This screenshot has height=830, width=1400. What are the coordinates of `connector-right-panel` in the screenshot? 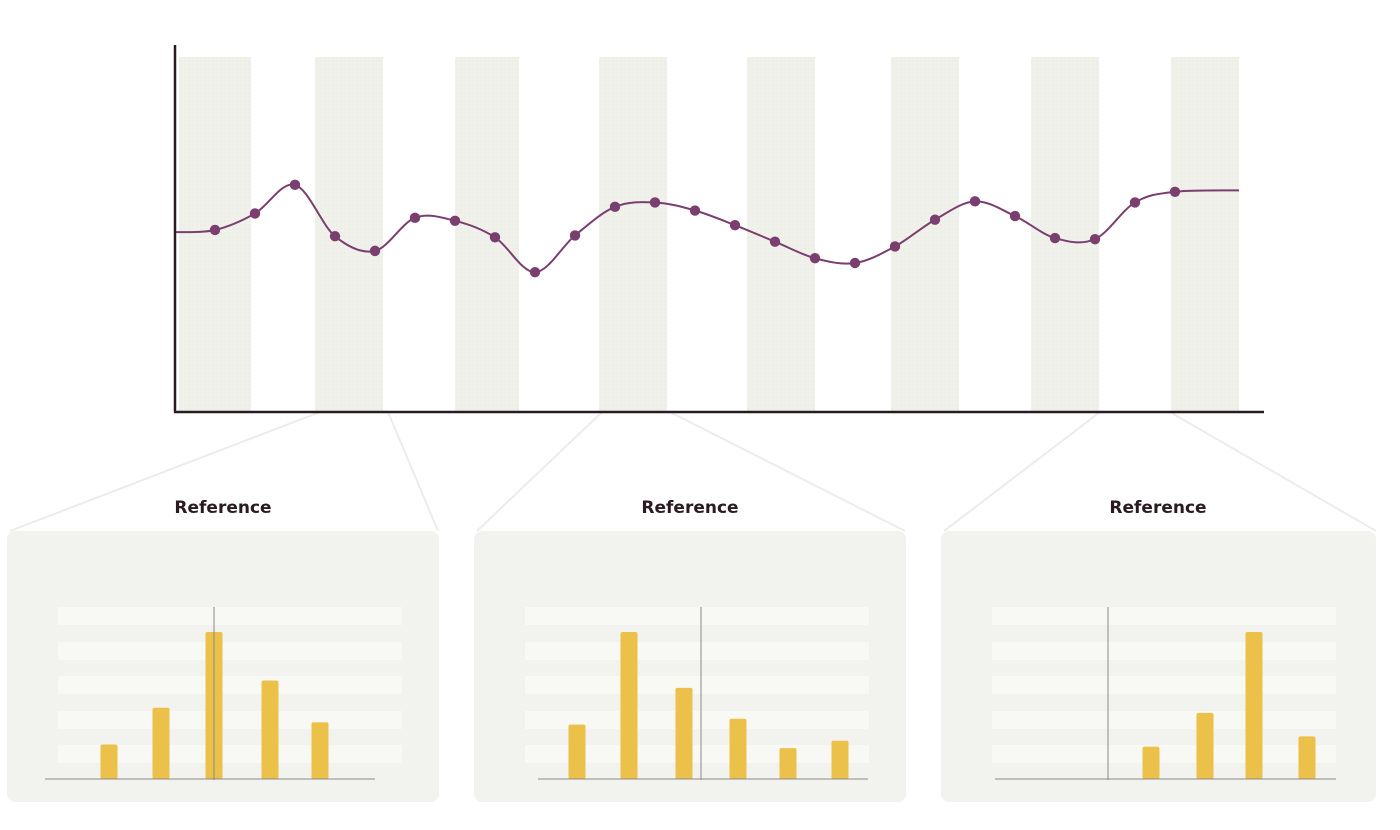 It's located at (1160, 471).